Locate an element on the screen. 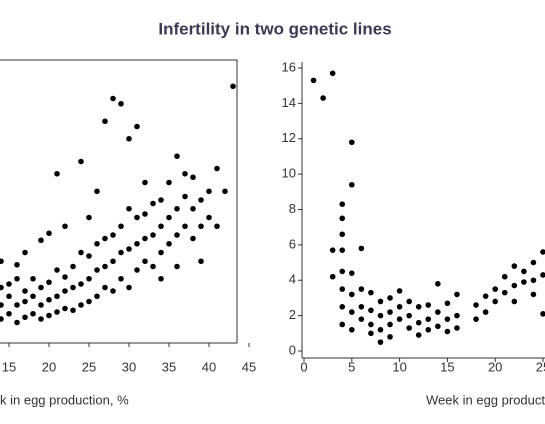  y-tick-label: 4 is located at coordinates (292, 279).